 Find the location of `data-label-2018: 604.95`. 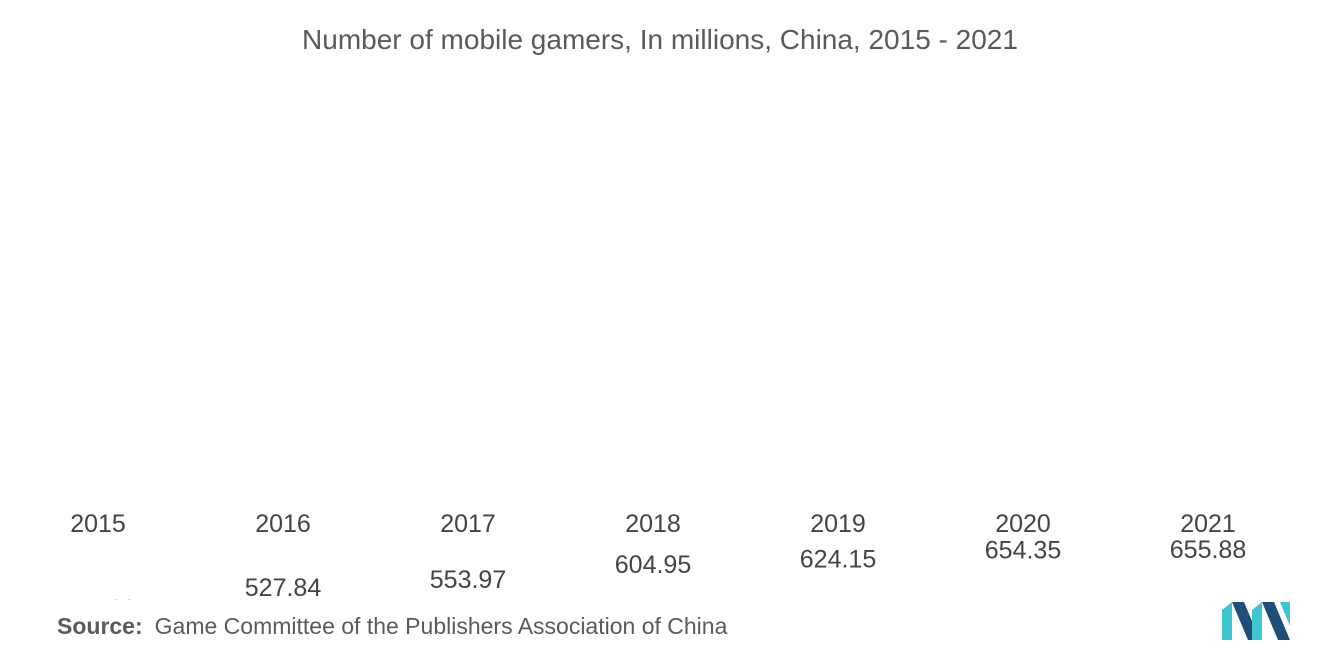

data-label-2018: 604.95 is located at coordinates (653, 565).